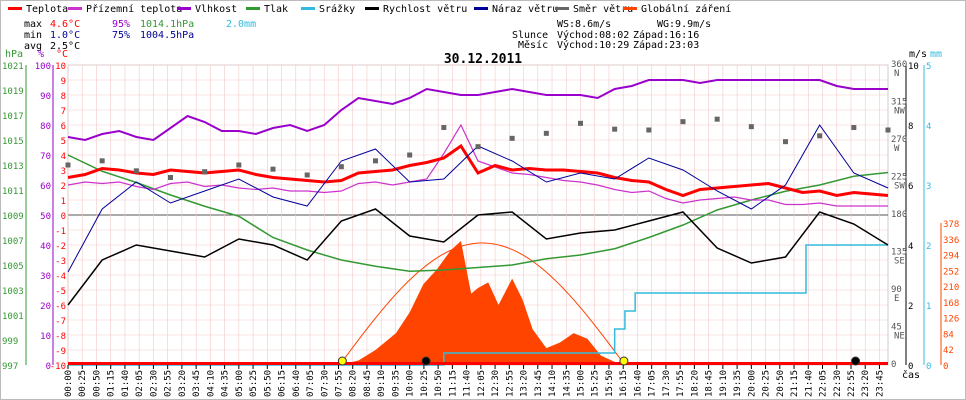 Image resolution: width=966 pixels, height=400 pixels. Describe the element at coordinates (453, 383) in the screenshot. I see `x-tick-label: 11:15` at that location.